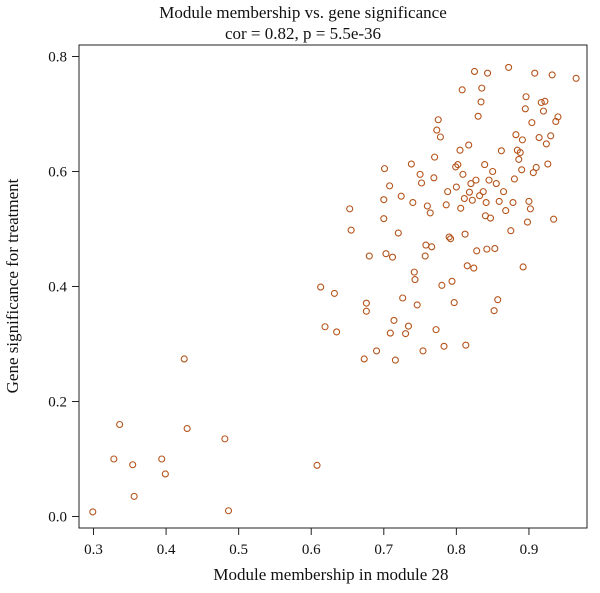 The width and height of the screenshot is (600, 593). What do you see at coordinates (303, 12) in the screenshot?
I see `chart-title: Module membership vs. gene significance` at bounding box center [303, 12].